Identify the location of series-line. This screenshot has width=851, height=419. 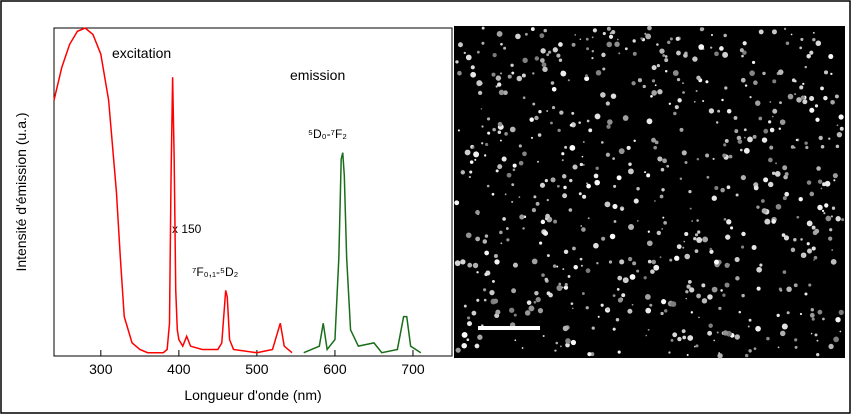
(362, 253).